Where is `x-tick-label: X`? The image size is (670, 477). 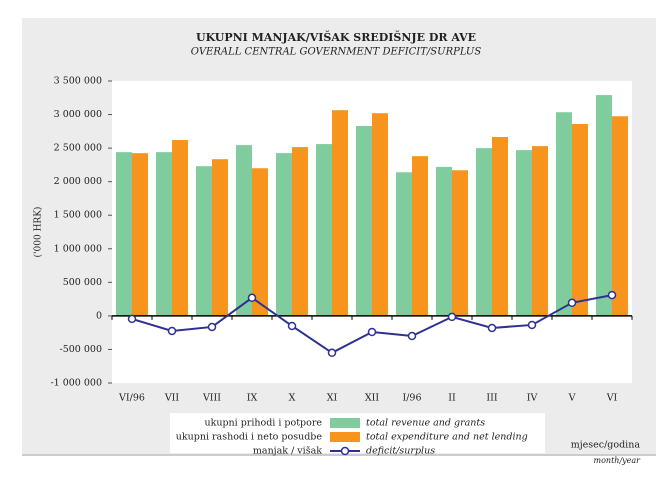
x-tick-label: X is located at coordinates (292, 398).